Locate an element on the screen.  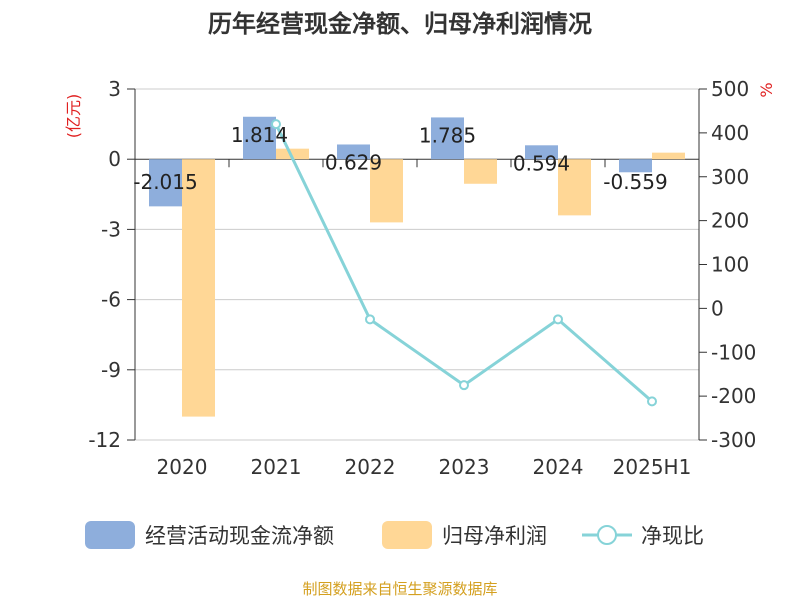
legend-label-cashflow: 经营活动现金流净额 is located at coordinates (239, 536).